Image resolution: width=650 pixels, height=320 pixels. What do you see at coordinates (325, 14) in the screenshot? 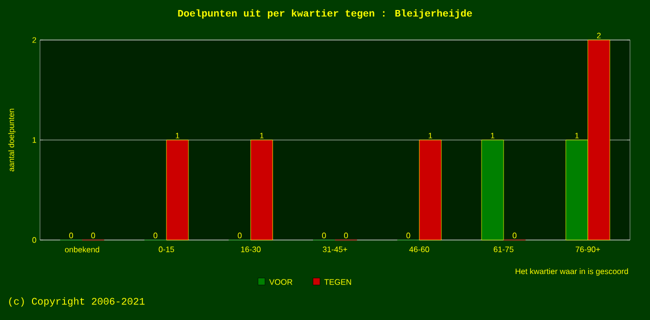
I see `chart-title: Doelpunten uit per kwartier tegen : Bleijerheijde` at bounding box center [325, 14].